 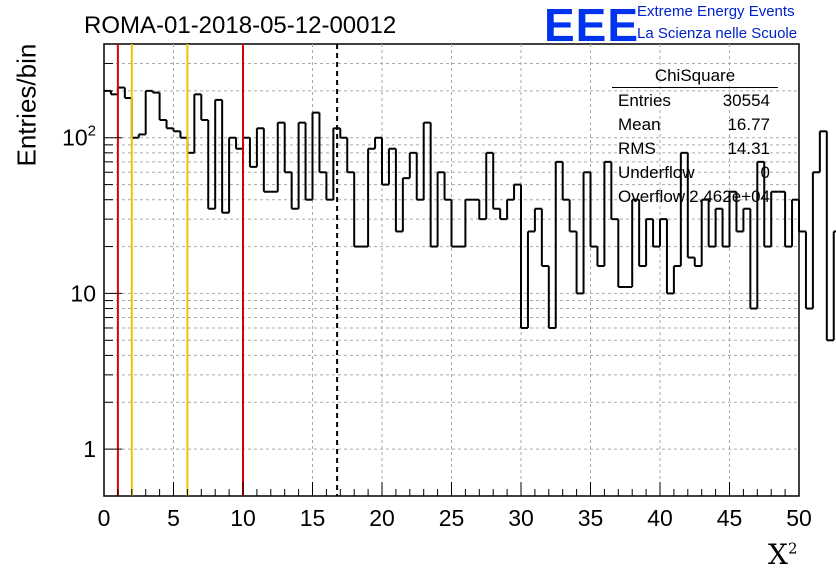 I want to click on x-tick-labels: 0 5 10 15 20 25 30 35 40 45 50, so click(x=455, y=518).